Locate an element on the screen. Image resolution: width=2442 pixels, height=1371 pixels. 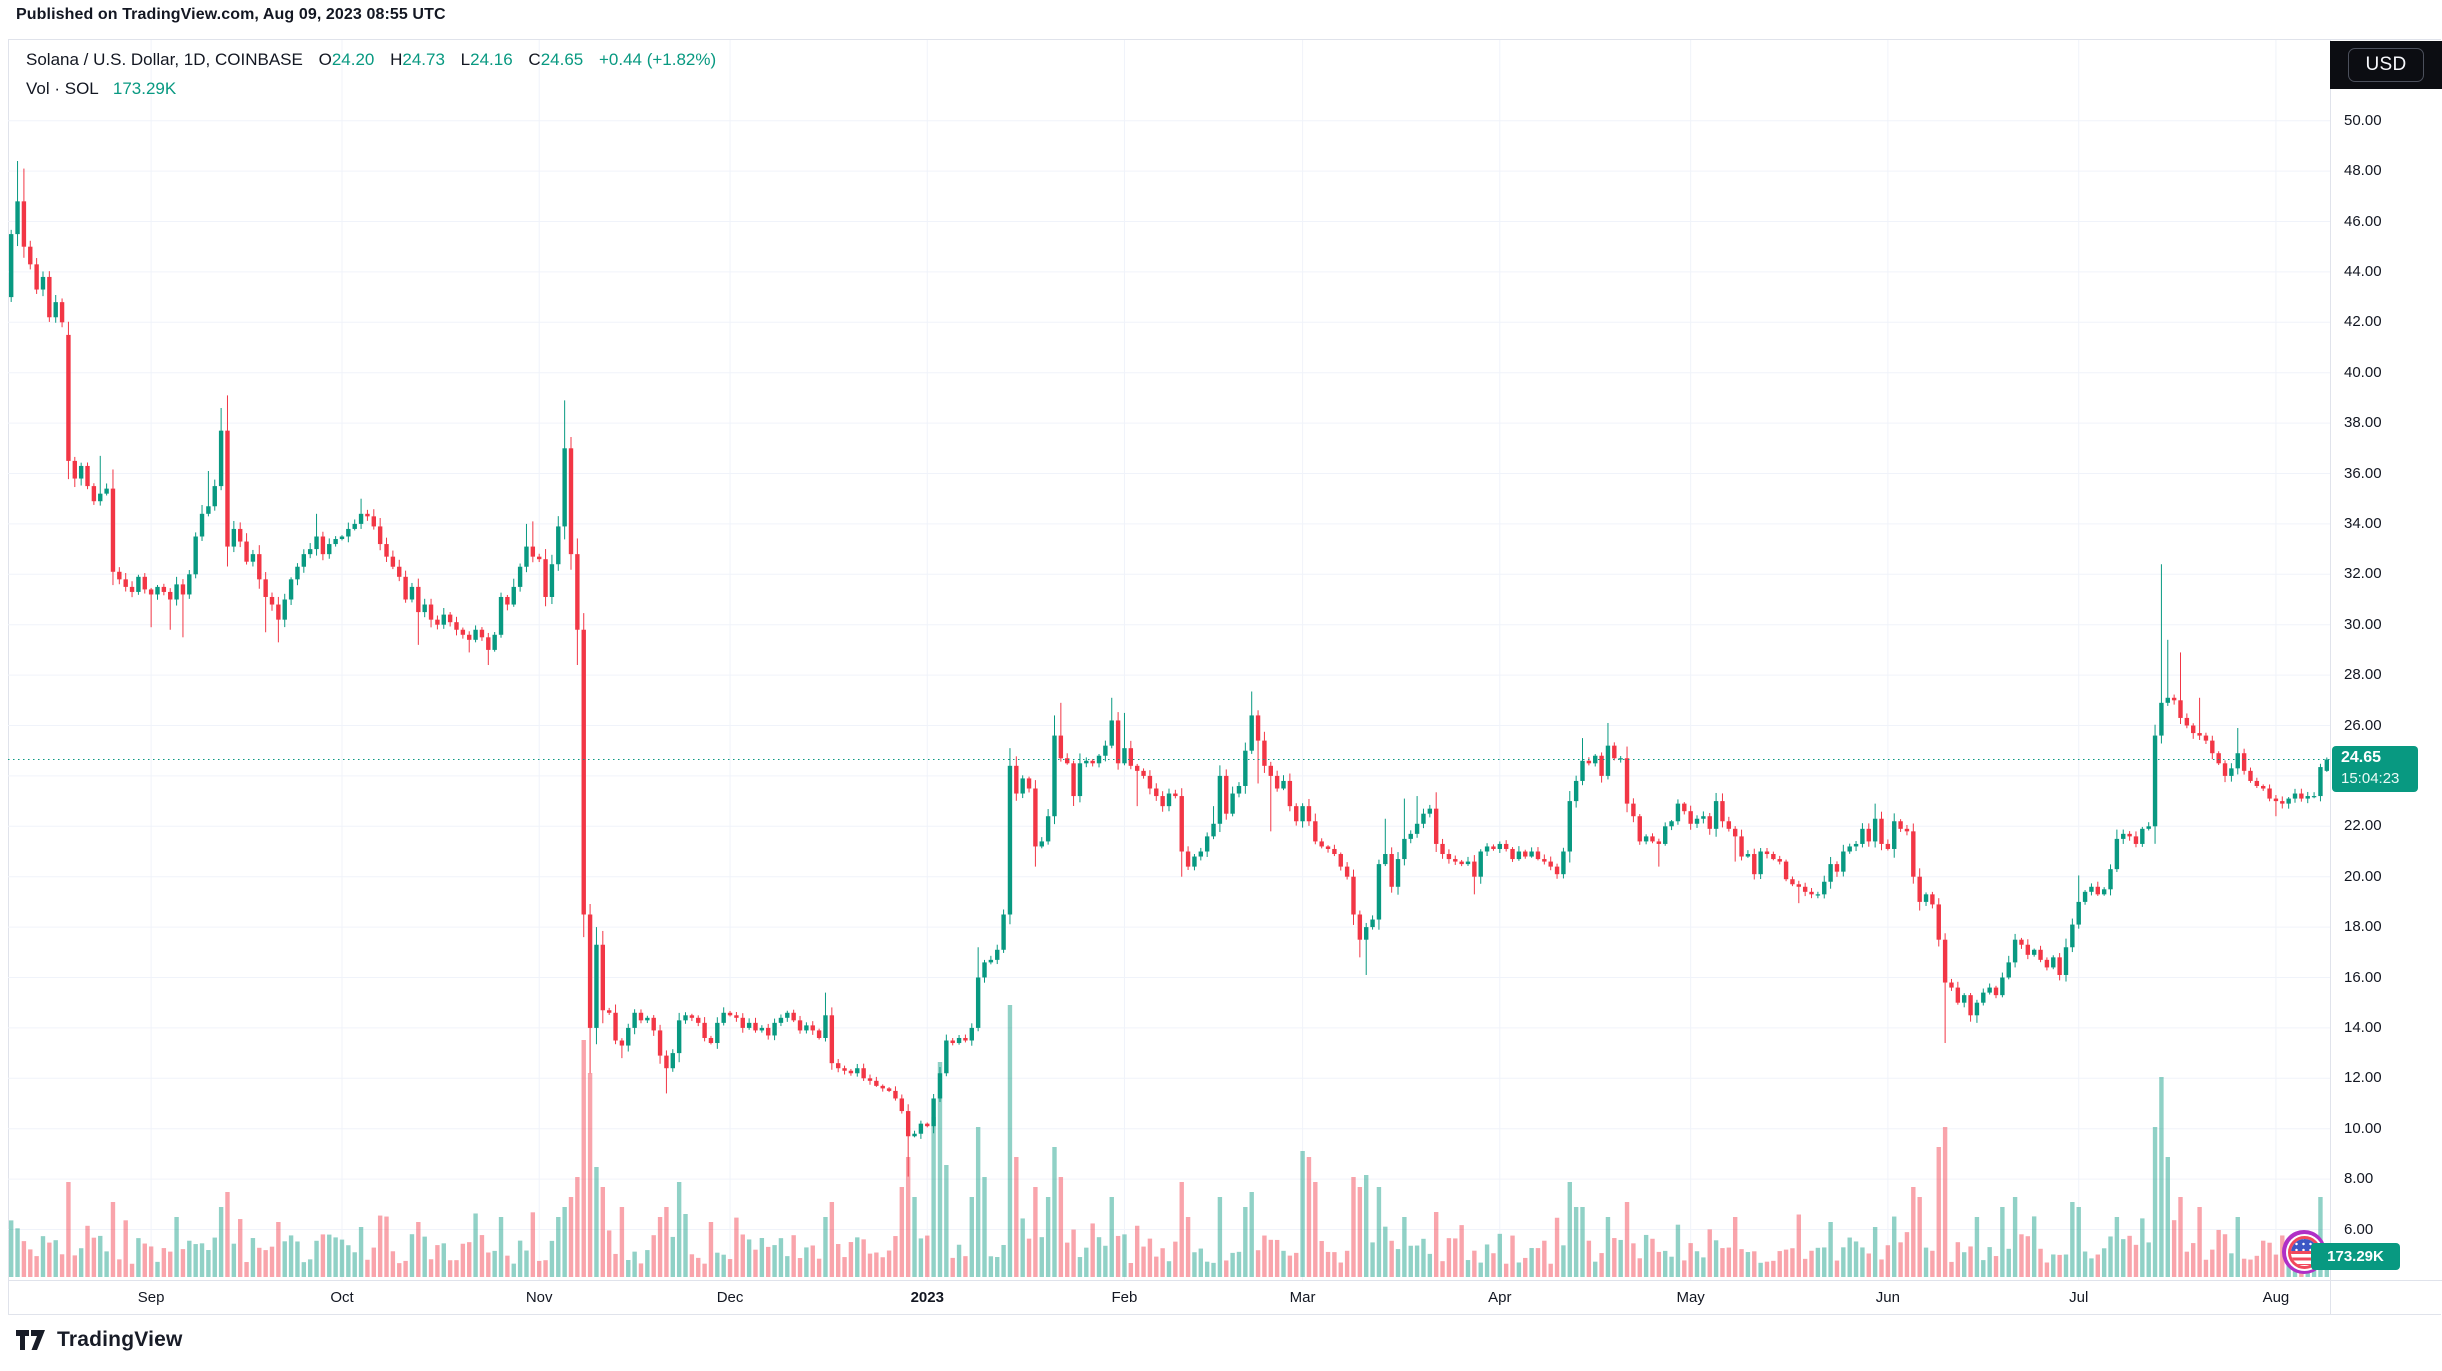
currency-badge: USD is located at coordinates (2386, 65).